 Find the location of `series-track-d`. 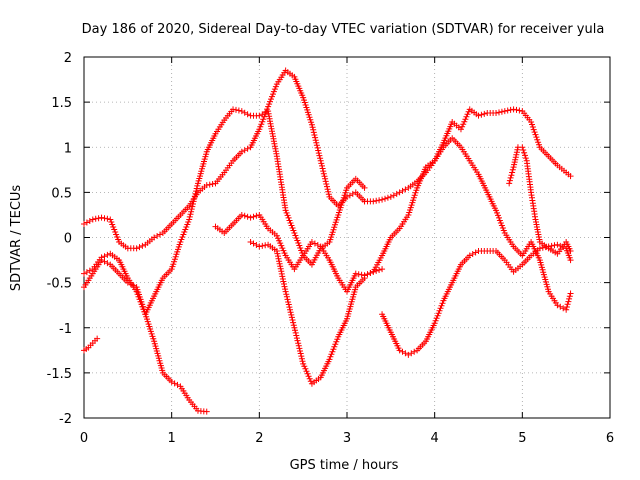

series-track-d is located at coordinates (467, 224).